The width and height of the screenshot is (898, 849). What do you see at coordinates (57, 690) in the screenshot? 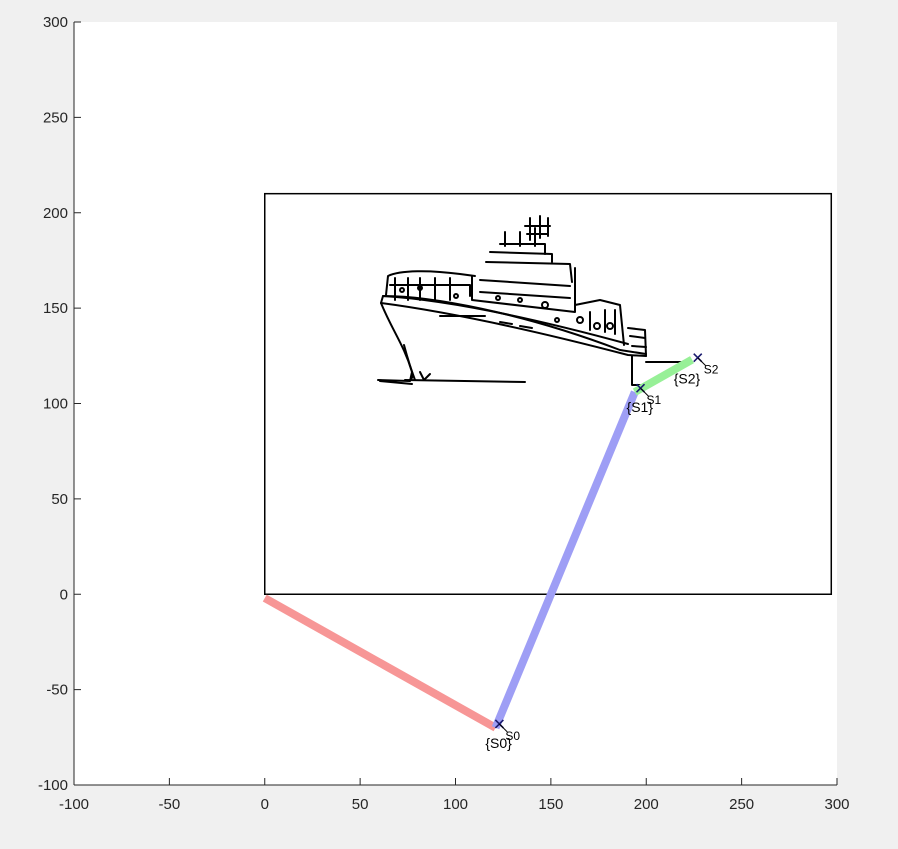
I see `y-tick-label: -50` at bounding box center [57, 690].